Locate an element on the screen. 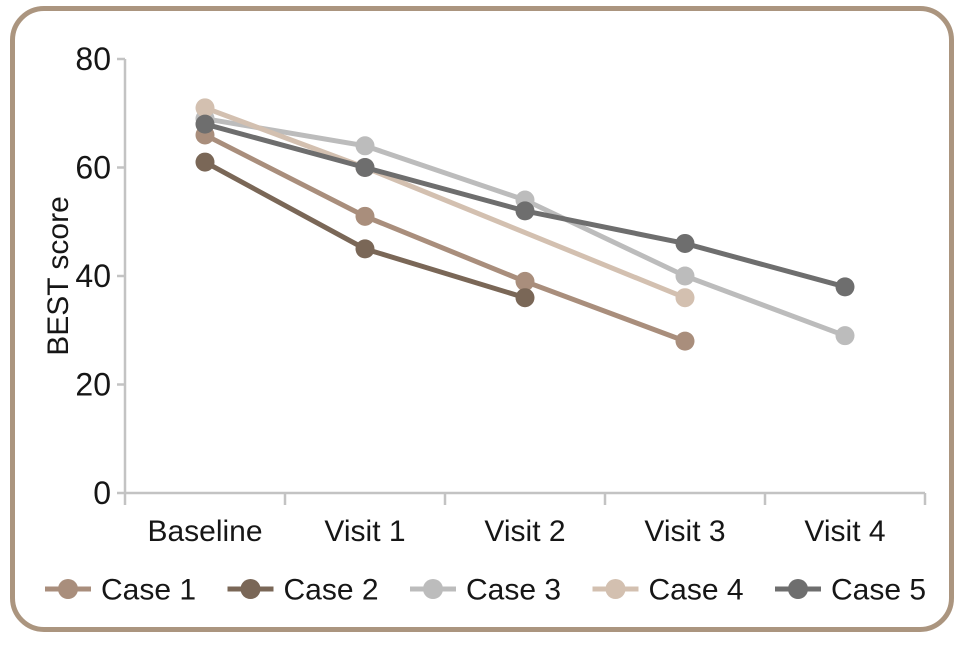 Image resolution: width=974 pixels, height=648 pixels. x-tick-label: Visit 4 is located at coordinates (844, 531).